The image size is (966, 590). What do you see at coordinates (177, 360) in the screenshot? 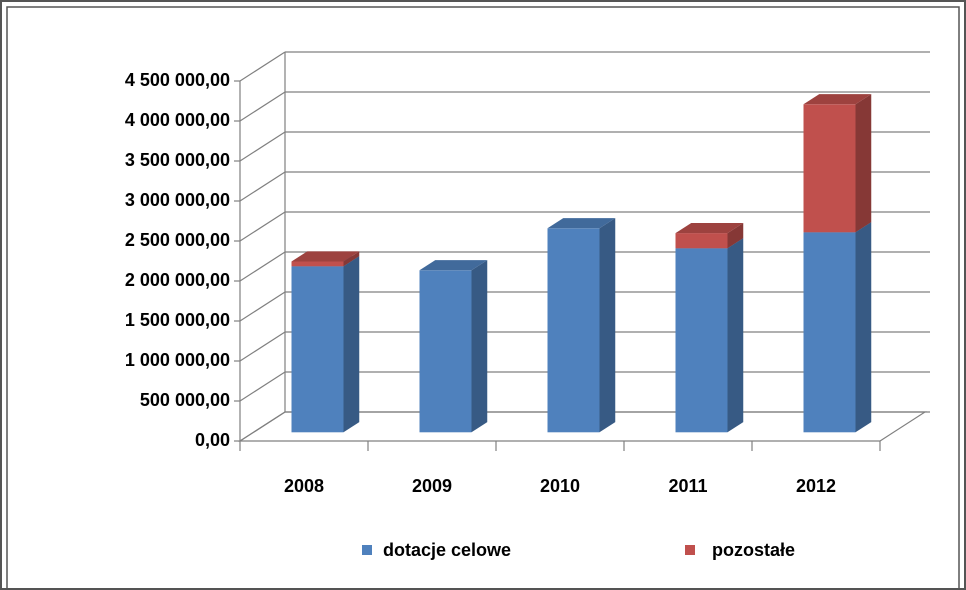
I see `y-tick-label: 1 000 000,00` at bounding box center [177, 360].